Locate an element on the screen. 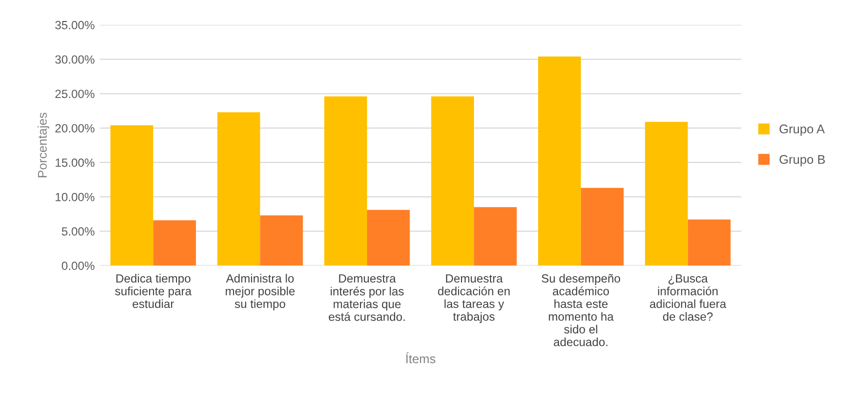 The height and width of the screenshot is (415, 867). legend-label: Grupo A is located at coordinates (802, 130).